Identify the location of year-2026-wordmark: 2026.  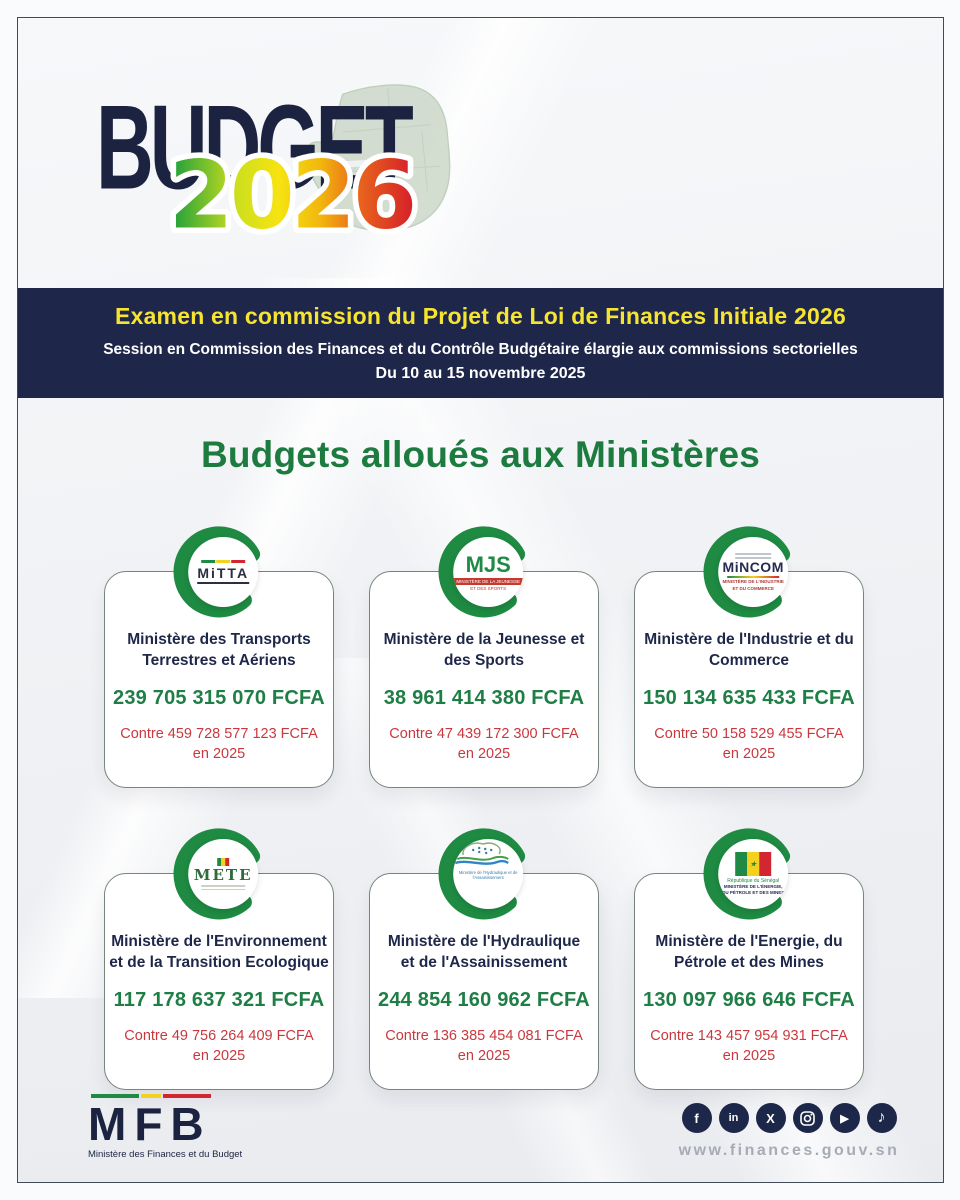
(293, 195).